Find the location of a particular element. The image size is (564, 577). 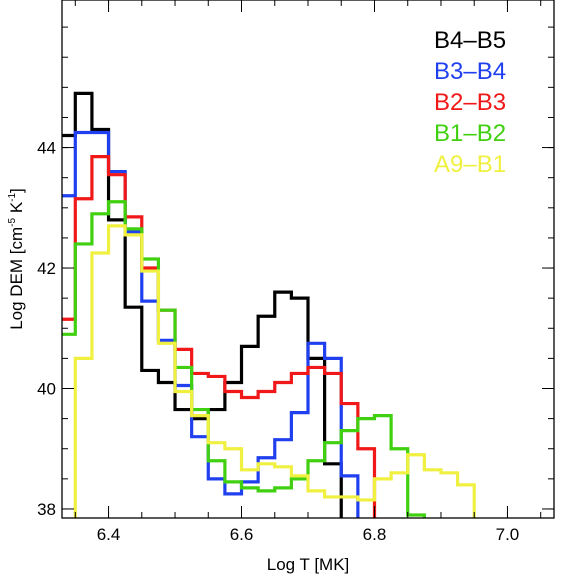

y-axis-title-exp2: -1 is located at coordinates (12, 197).